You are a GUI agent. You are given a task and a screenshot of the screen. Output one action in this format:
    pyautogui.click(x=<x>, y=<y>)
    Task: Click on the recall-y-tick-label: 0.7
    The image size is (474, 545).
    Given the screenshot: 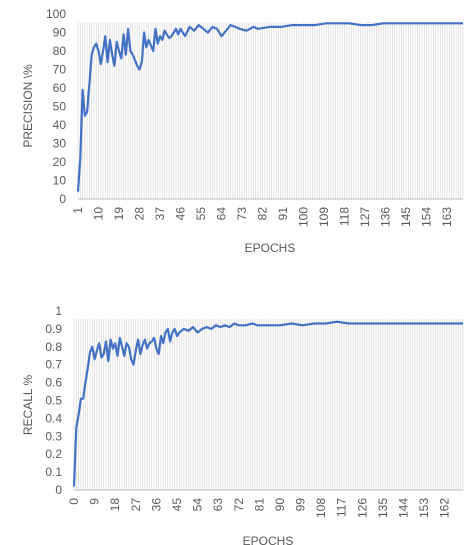 What is the action you would take?
    pyautogui.click(x=53, y=365)
    